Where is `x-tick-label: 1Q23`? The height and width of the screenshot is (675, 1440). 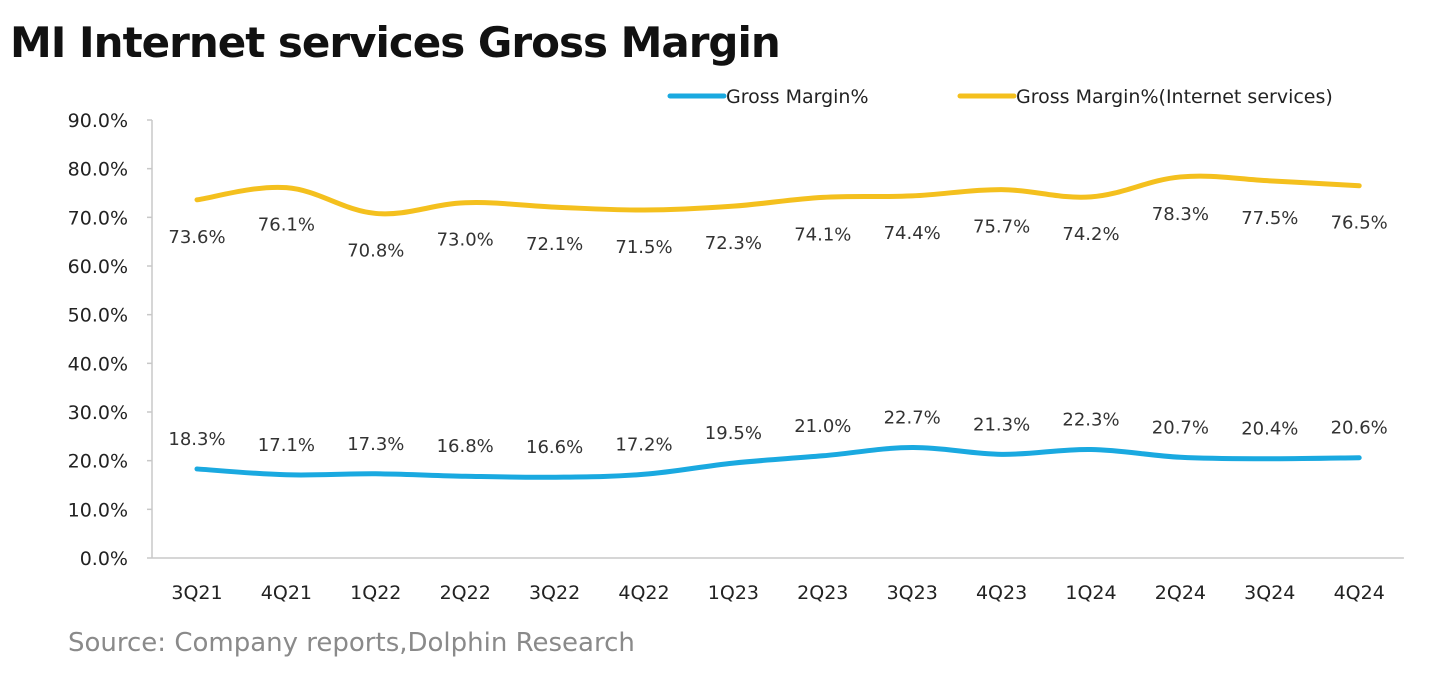 x-tick-label: 1Q23 is located at coordinates (733, 593).